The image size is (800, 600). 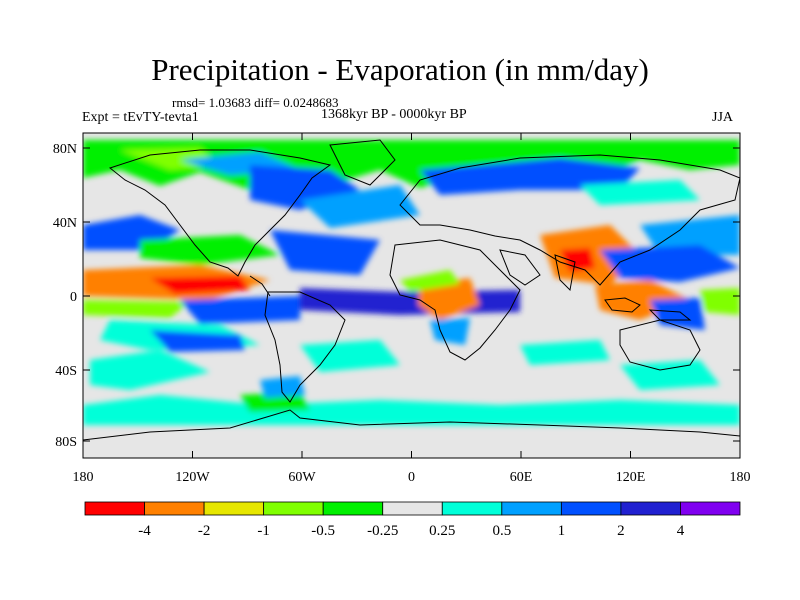 What do you see at coordinates (66, 442) in the screenshot?
I see `lat-tick-label: 80S` at bounding box center [66, 442].